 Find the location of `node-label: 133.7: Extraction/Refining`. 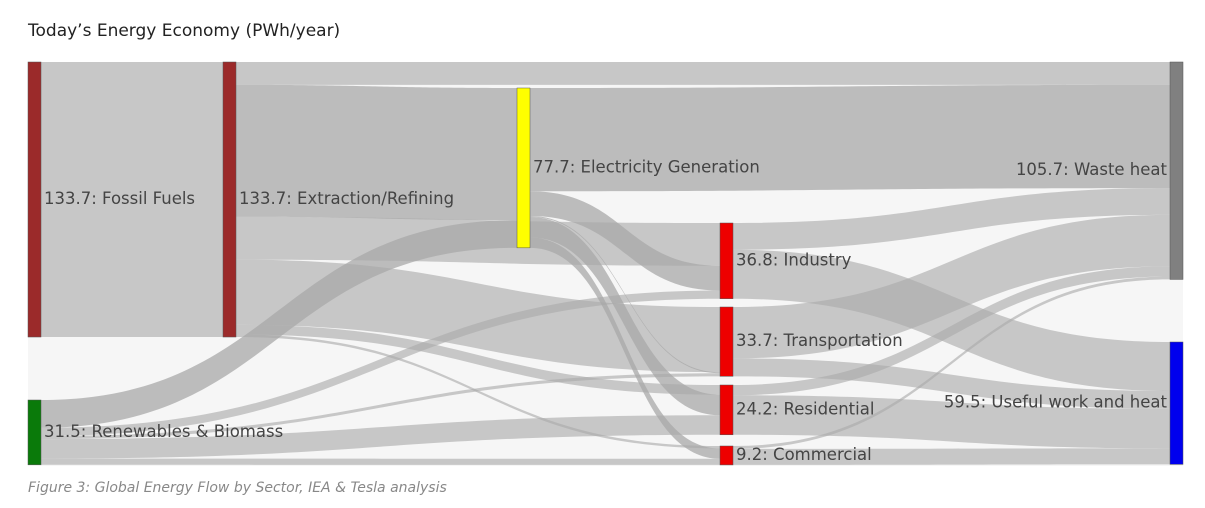

node-label: 133.7: Extraction/Refining is located at coordinates (346, 198).